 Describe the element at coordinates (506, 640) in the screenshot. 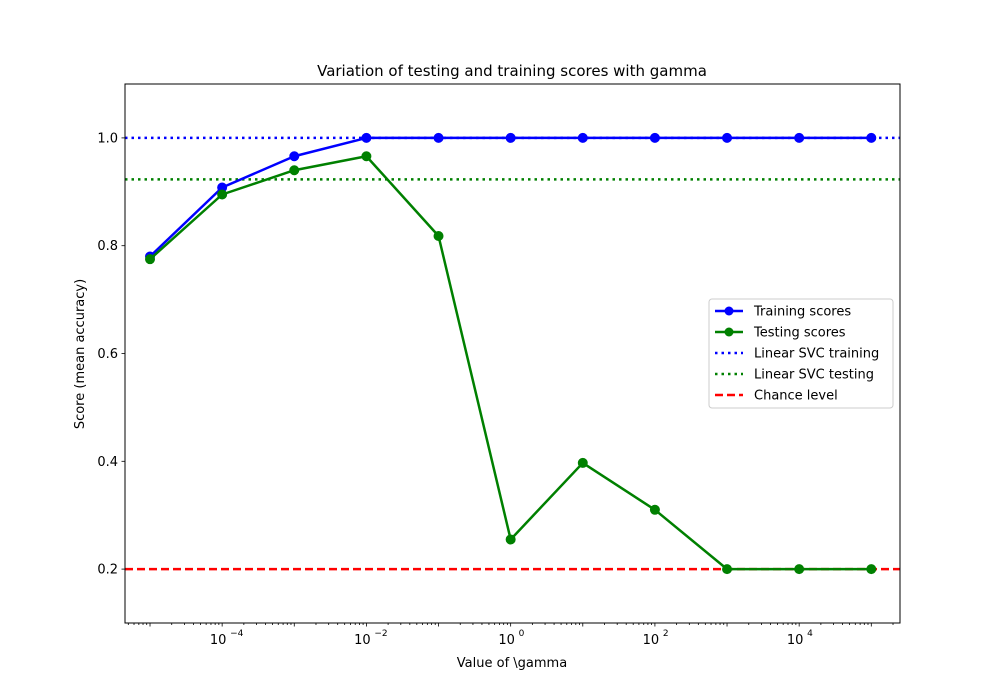

I see `x-tick-label-2: 10` at that location.